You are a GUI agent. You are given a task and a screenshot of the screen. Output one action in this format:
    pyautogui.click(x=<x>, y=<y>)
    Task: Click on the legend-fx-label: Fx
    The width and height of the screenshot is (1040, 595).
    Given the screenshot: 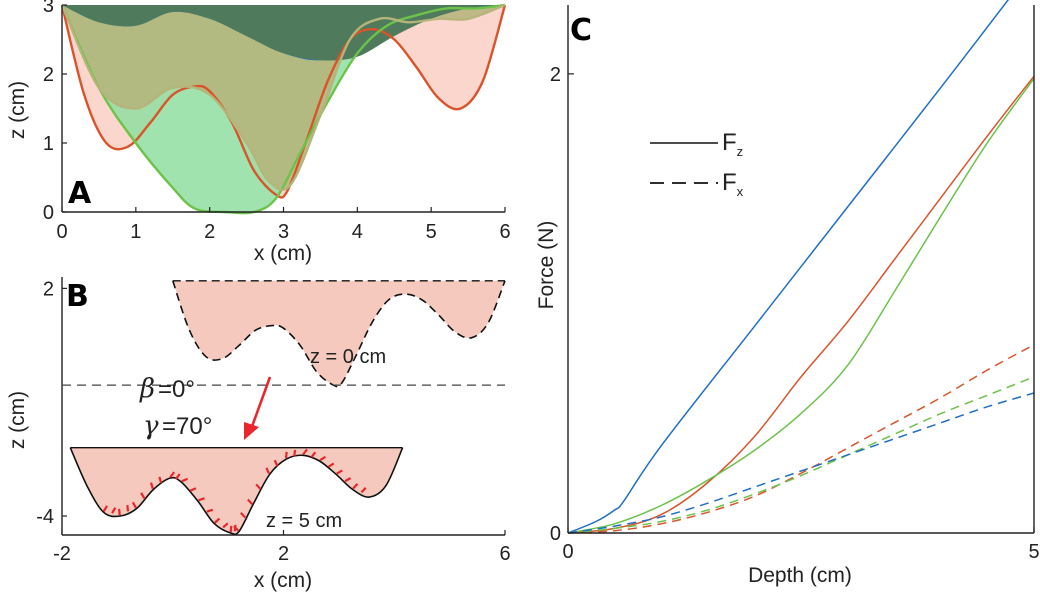 What is the action you would take?
    pyautogui.click(x=733, y=184)
    